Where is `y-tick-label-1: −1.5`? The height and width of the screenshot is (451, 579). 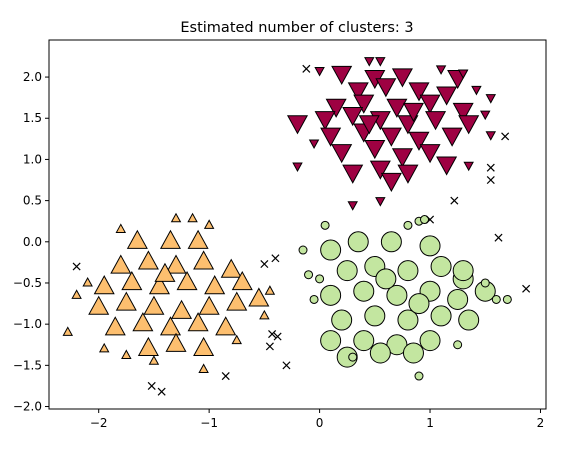 y-tick-label-1: −1.5 is located at coordinates (27, 365).